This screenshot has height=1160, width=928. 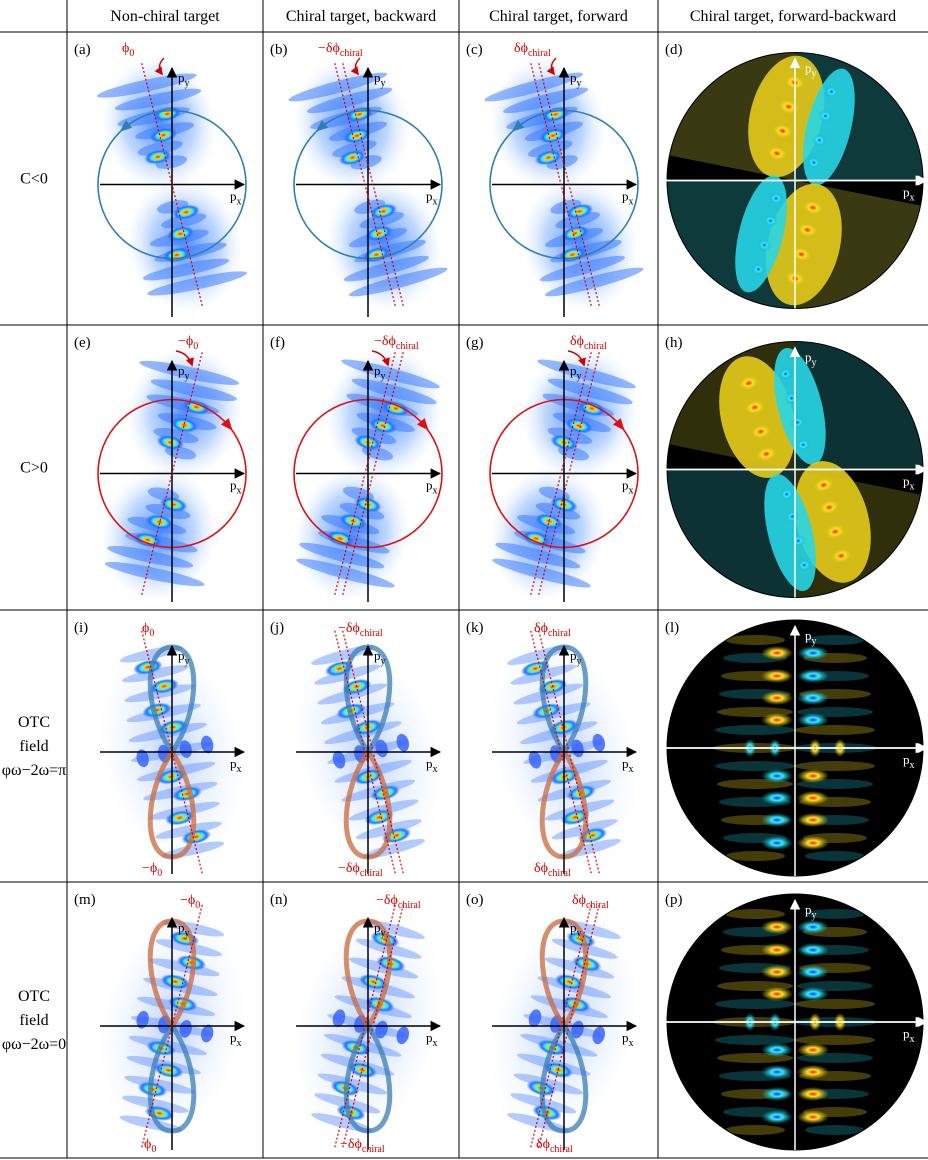 I want to click on column-header: Chiral target, forward-backward, so click(x=793, y=16).